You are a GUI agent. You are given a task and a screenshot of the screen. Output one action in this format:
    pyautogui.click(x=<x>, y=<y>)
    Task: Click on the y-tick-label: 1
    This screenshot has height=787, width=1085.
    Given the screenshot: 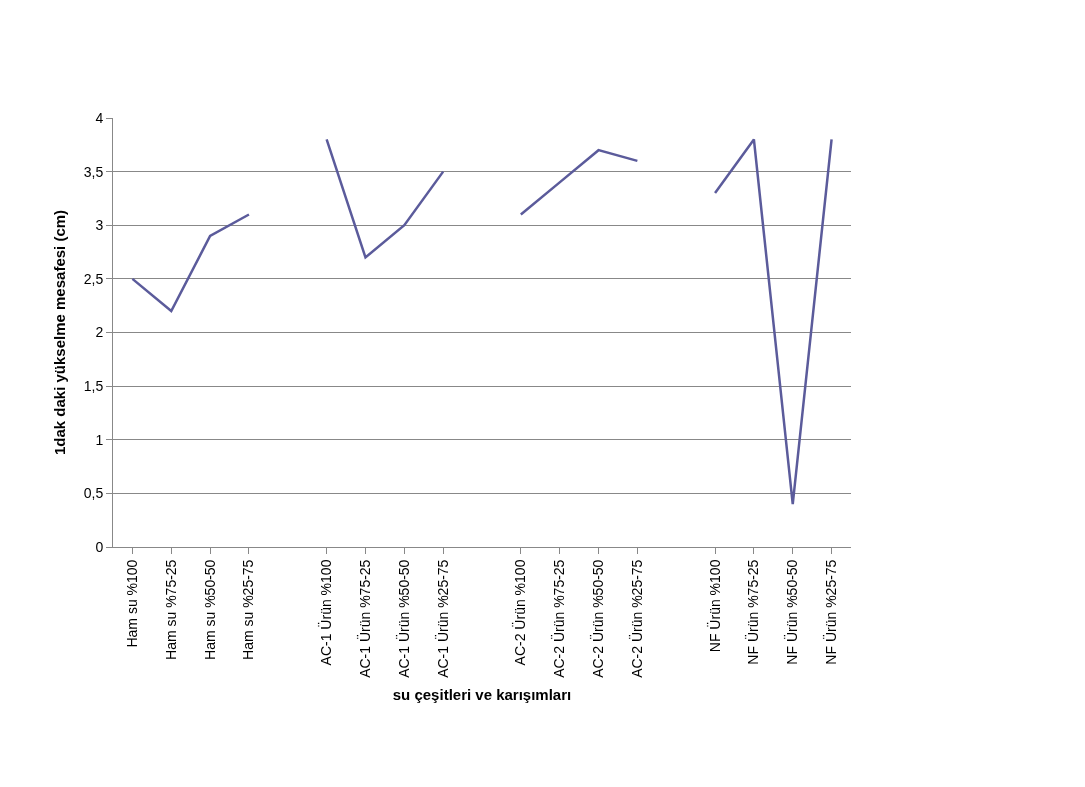 What is the action you would take?
    pyautogui.click(x=99, y=439)
    